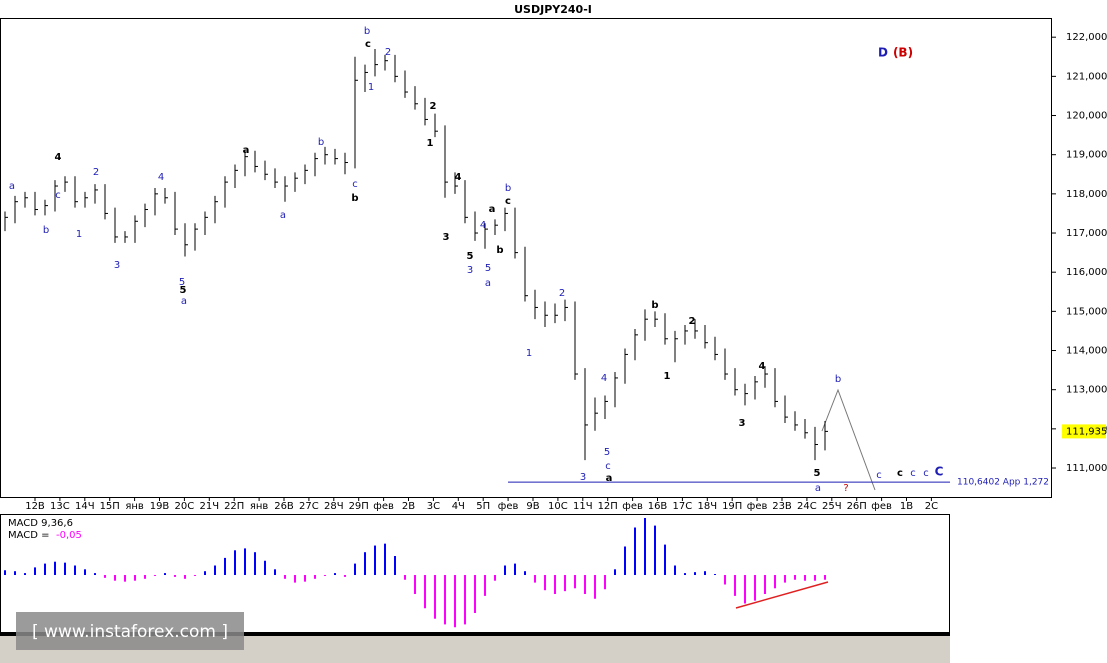  I want to click on y-tick-label: 113,000, so click(1086, 390).